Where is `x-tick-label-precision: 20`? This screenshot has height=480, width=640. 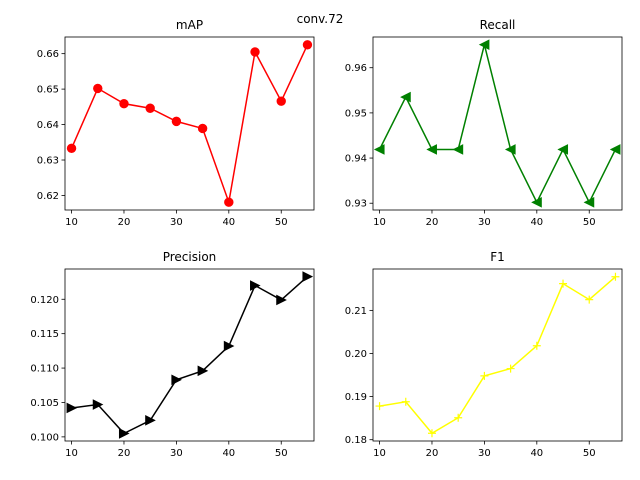 x-tick-label-precision: 20 is located at coordinates (124, 453).